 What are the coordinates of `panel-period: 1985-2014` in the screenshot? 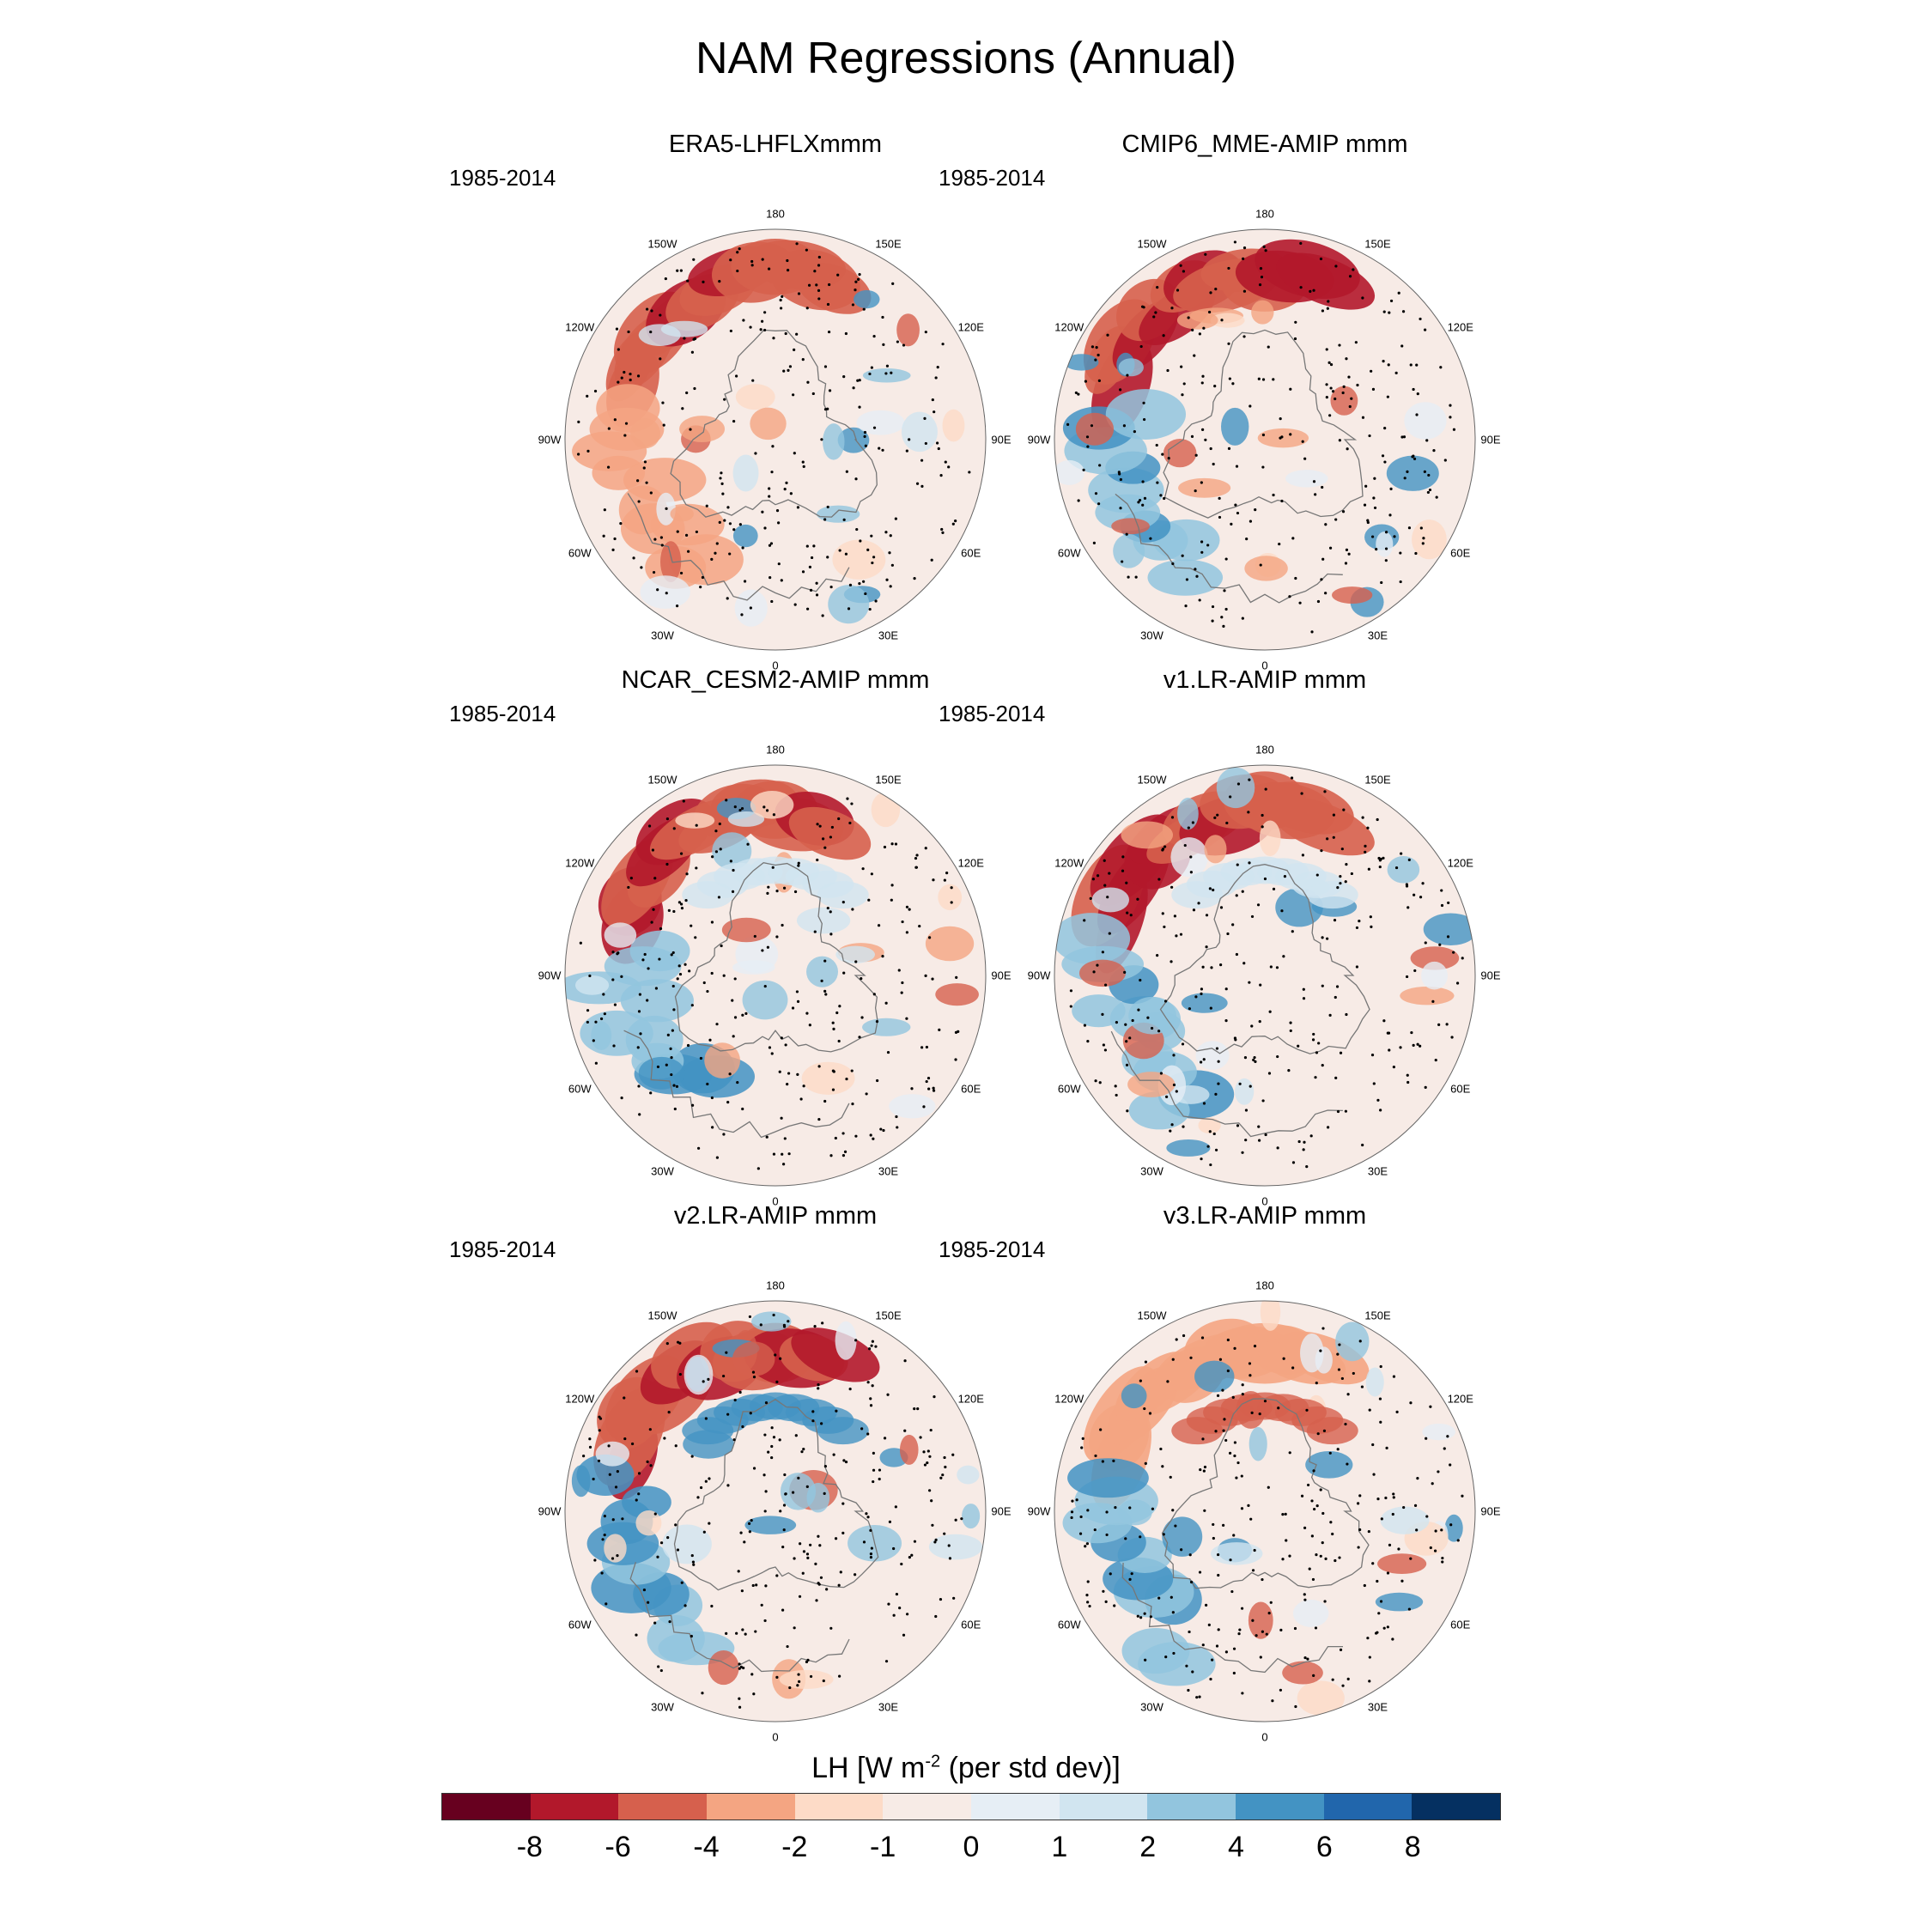 It's located at (992, 1249).